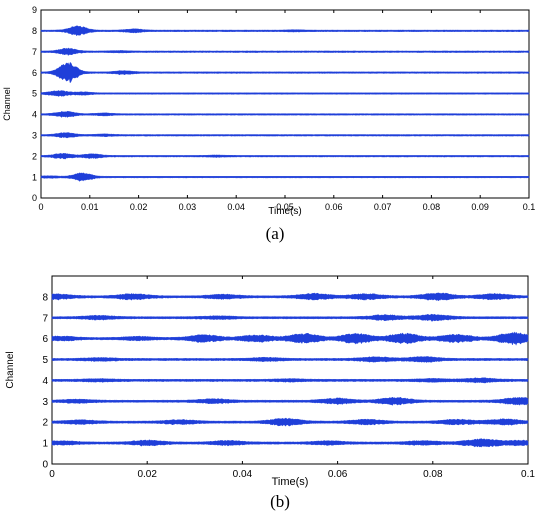  What do you see at coordinates (34, 10) in the screenshot?
I see `y-tick-label: 9` at bounding box center [34, 10].